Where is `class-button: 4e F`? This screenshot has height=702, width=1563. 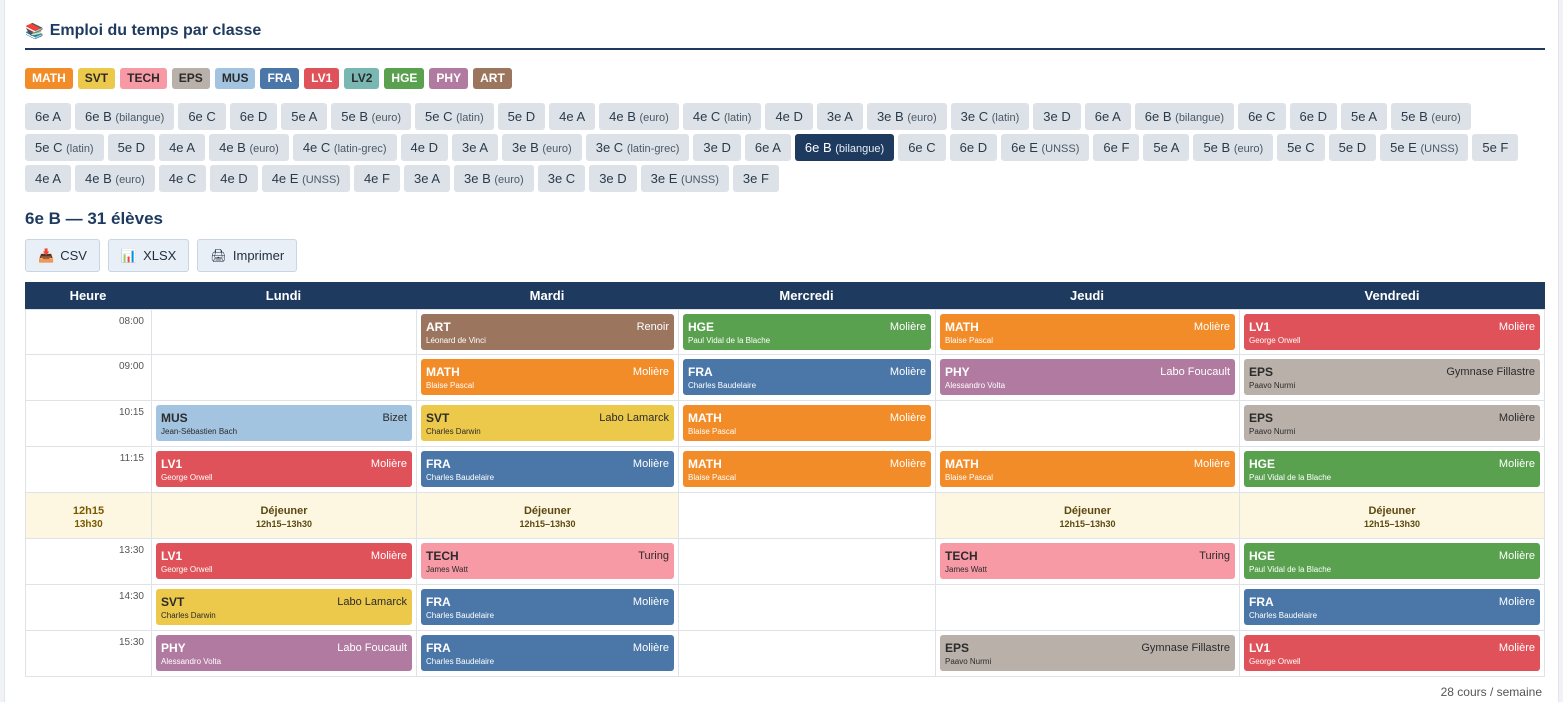 class-button: 4e F is located at coordinates (376, 178).